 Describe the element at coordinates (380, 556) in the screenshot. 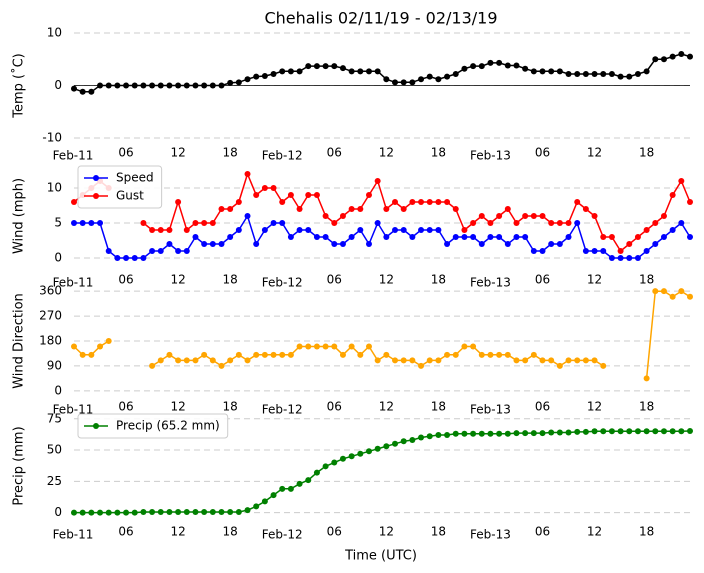

I see `x-axis-label: Time (UTC)` at that location.